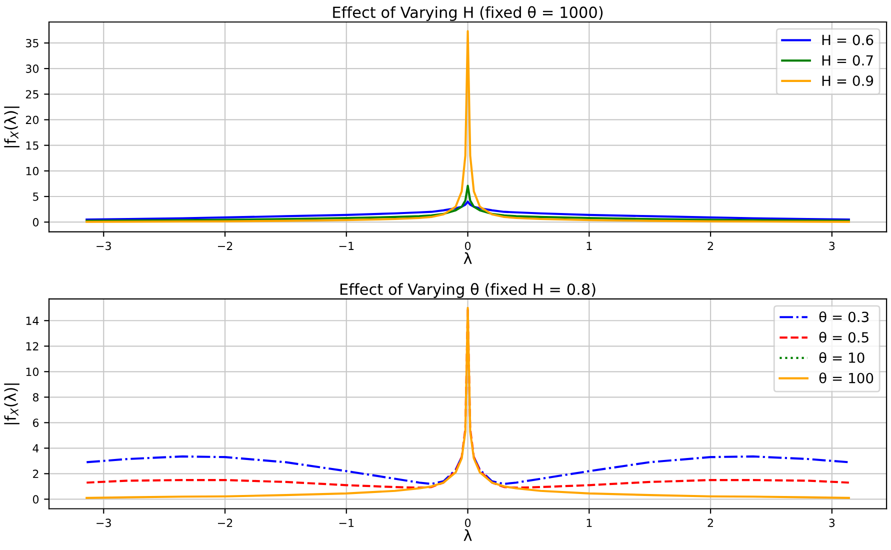 The width and height of the screenshot is (891, 550). What do you see at coordinates (847, 60) in the screenshot?
I see `legend-label: H = 0.7` at bounding box center [847, 60].